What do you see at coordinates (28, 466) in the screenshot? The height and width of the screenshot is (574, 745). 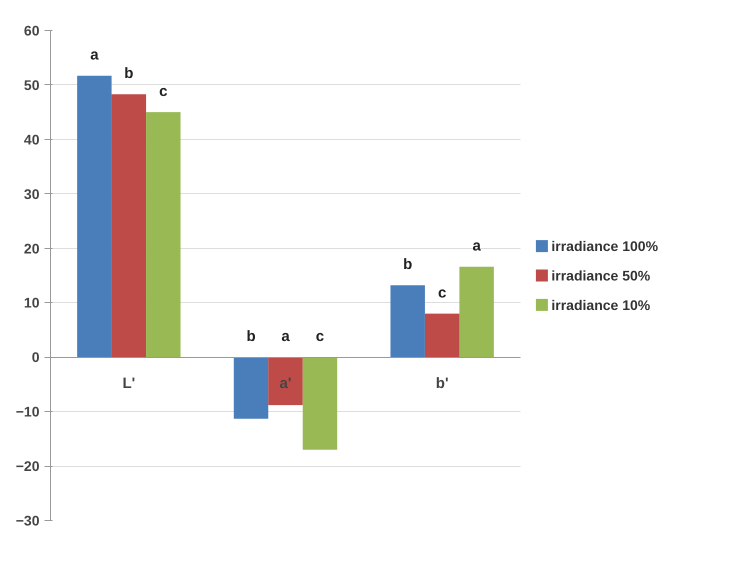 I see `y-tick-label: −20` at bounding box center [28, 466].